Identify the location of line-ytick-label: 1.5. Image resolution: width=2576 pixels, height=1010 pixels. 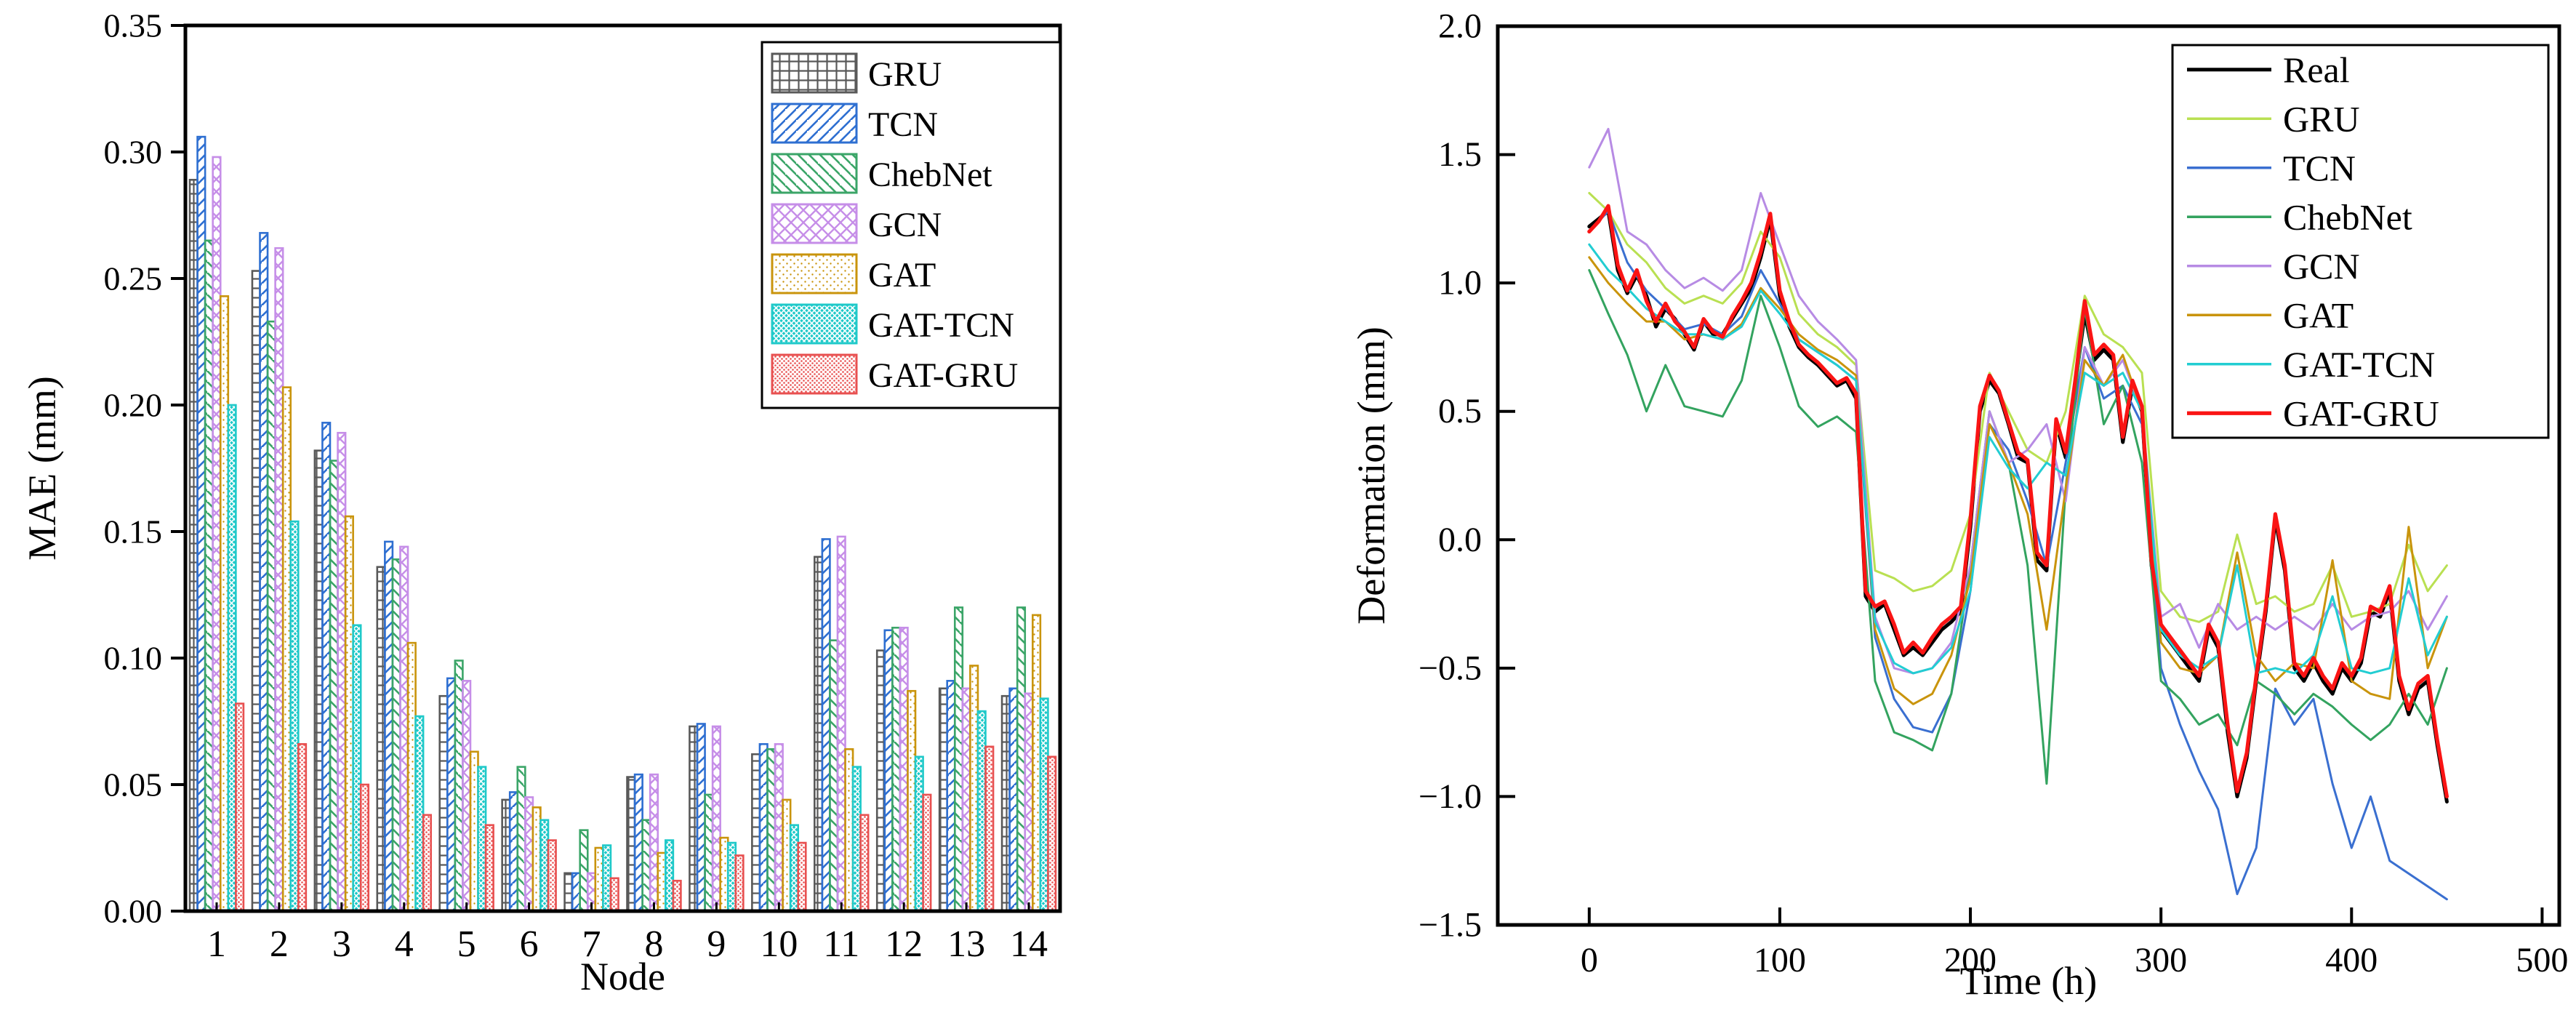
(1460, 154).